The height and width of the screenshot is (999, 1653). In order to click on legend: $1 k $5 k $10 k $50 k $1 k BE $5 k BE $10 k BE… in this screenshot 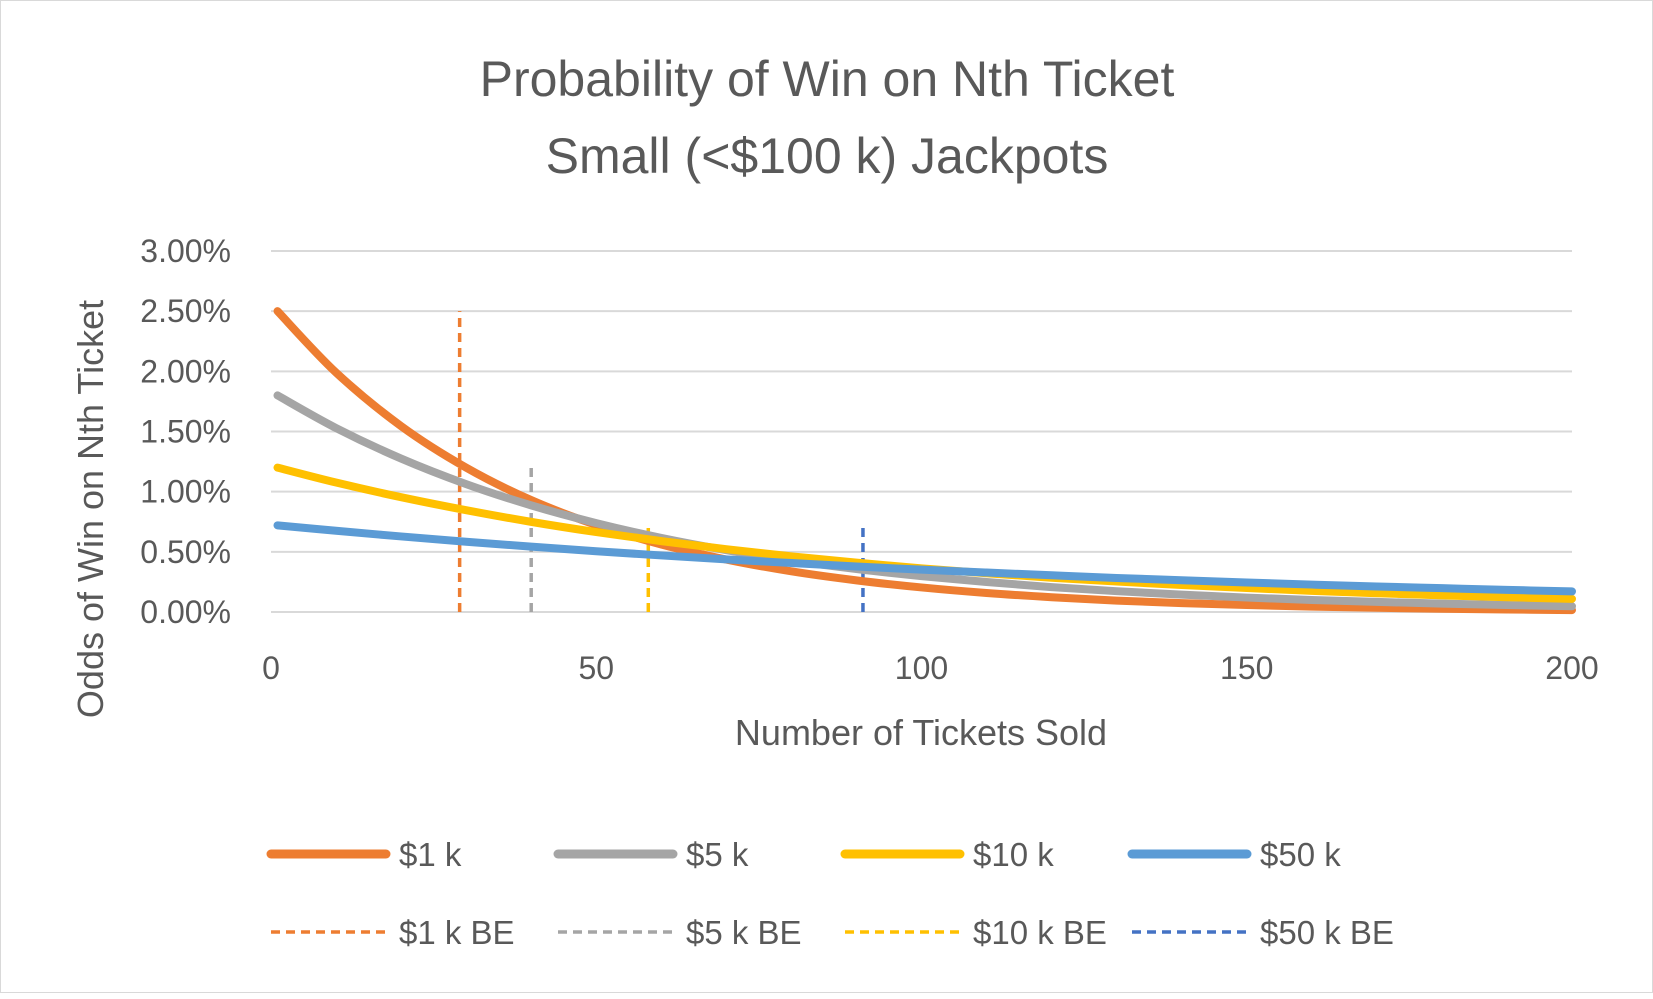, I will do `click(830, 893)`.